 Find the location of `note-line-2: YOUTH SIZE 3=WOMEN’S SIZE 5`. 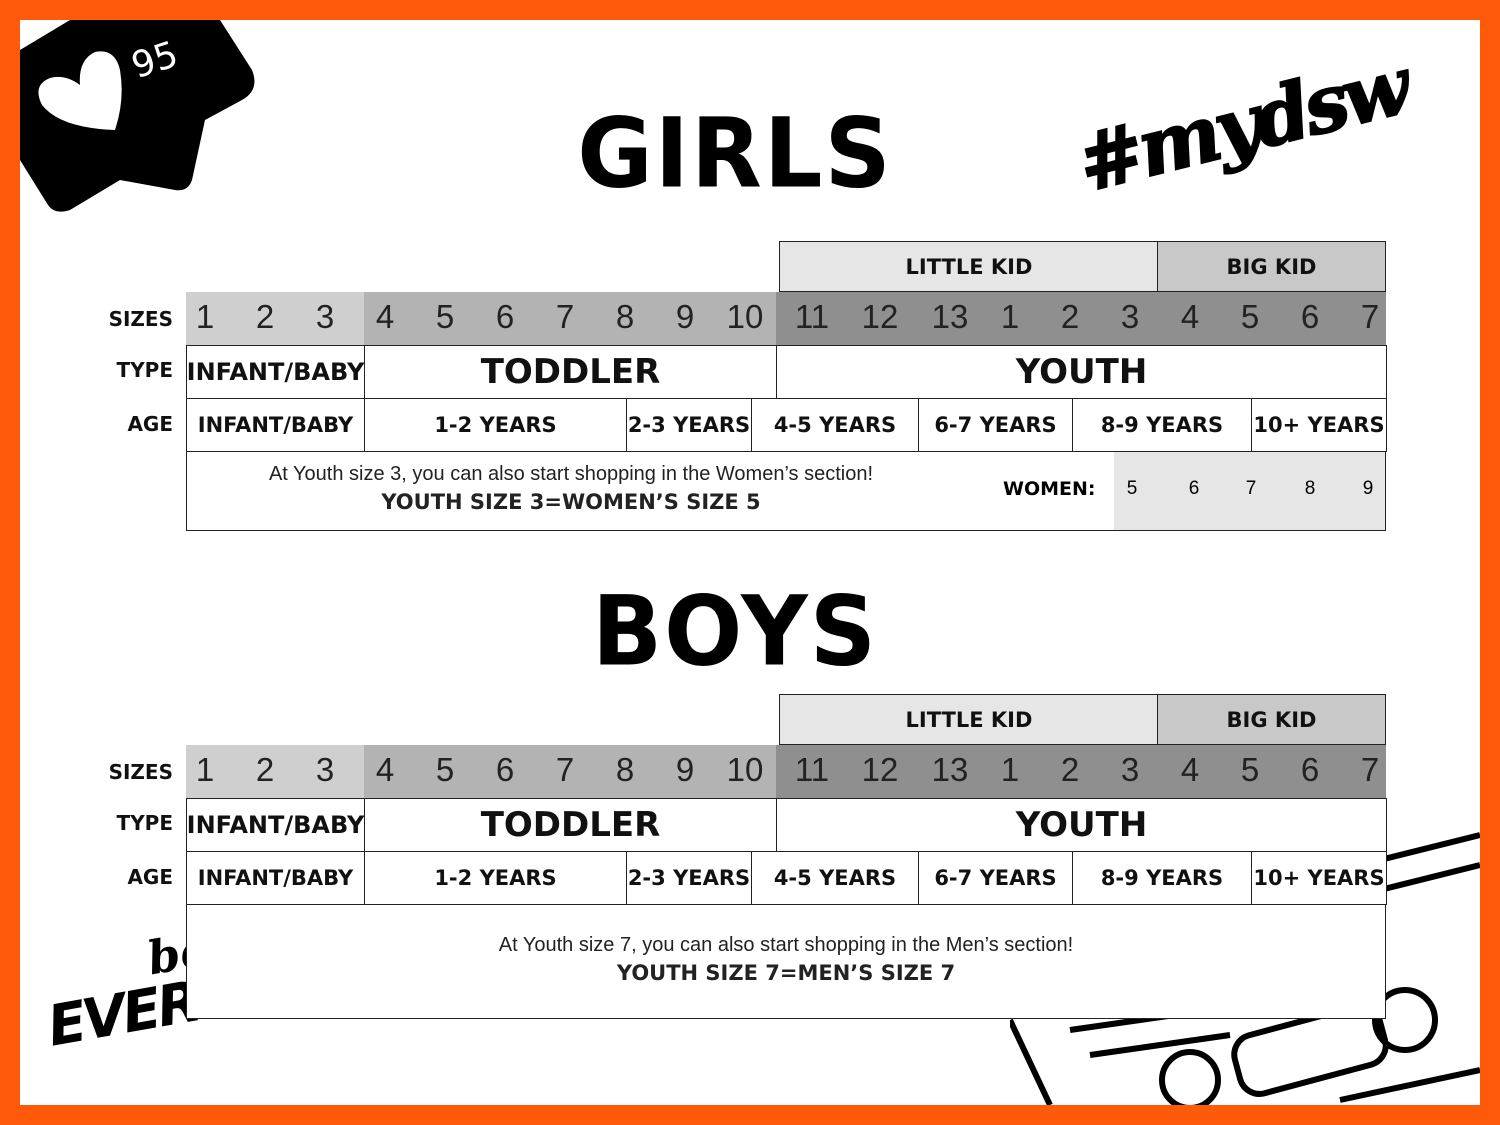

note-line-2: YOUTH SIZE 3=WOMEN’S SIZE 5 is located at coordinates (571, 502).